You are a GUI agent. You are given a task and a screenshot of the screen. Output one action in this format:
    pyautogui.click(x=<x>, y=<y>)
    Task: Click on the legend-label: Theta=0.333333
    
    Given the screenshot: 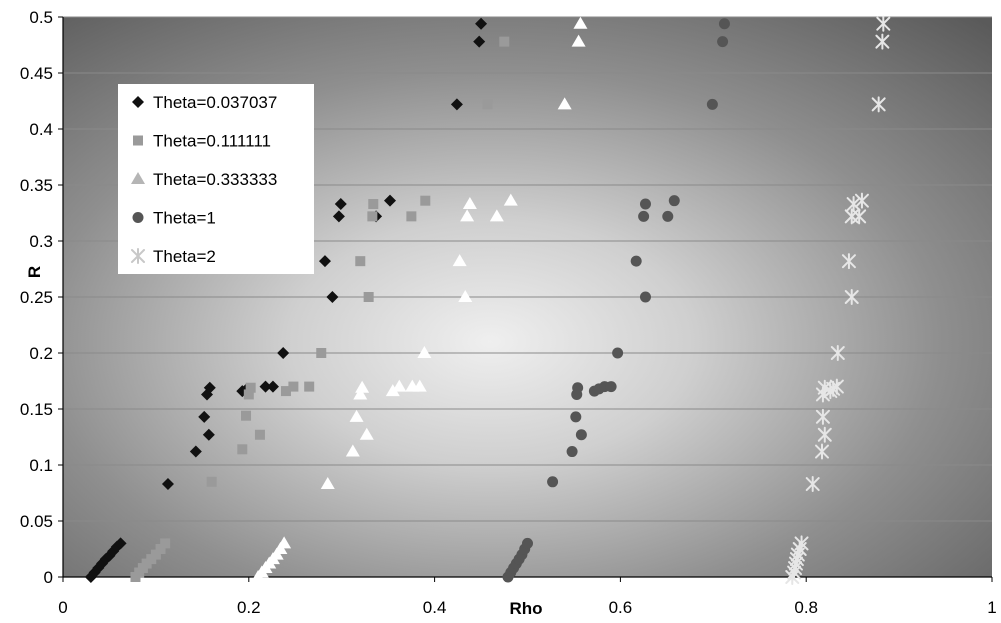 What is the action you would take?
    pyautogui.click(x=215, y=179)
    